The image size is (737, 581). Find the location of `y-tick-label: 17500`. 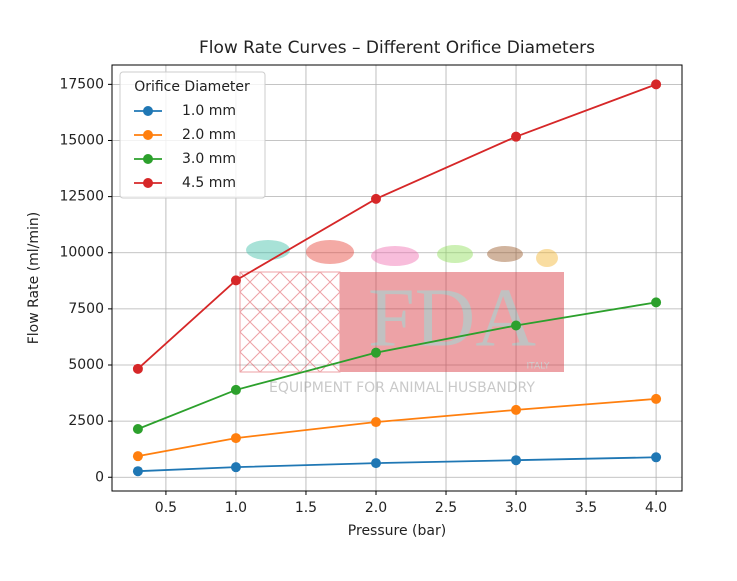

y-tick-label: 17500 is located at coordinates (81, 84).